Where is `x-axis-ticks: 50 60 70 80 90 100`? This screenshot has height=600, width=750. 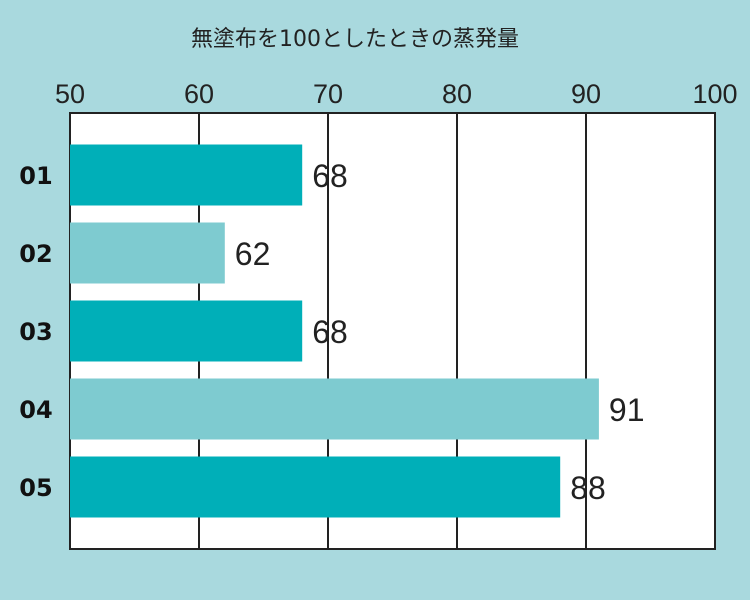 x-axis-ticks: 50 60 70 80 90 100 is located at coordinates (396, 94).